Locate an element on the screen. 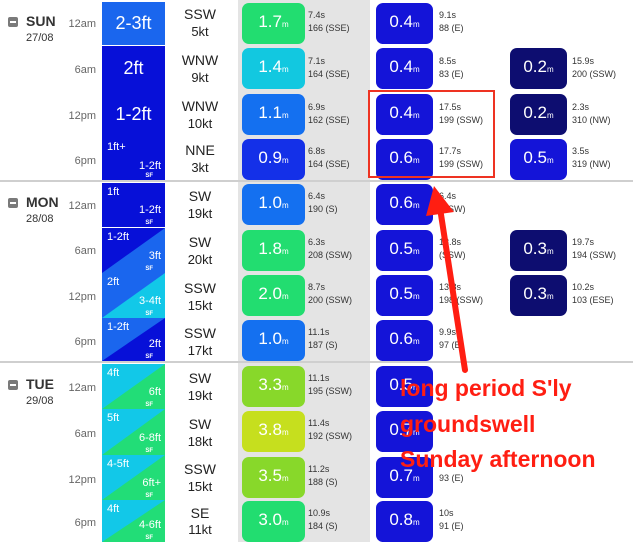  swell-direction: 103 (ESE) is located at coordinates (593, 300).